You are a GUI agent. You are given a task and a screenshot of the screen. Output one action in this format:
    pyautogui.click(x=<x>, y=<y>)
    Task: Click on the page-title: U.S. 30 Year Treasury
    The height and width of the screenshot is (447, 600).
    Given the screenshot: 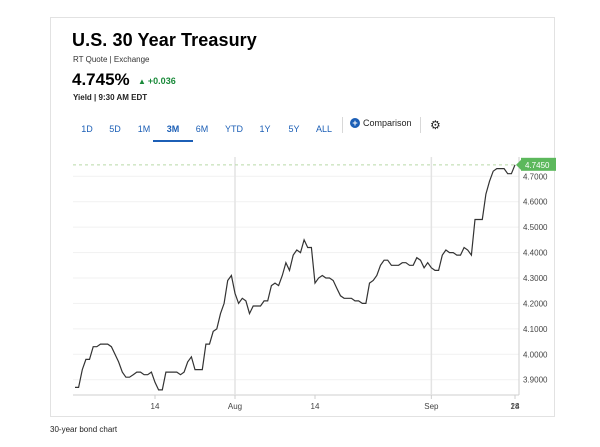 What is the action you would take?
    pyautogui.click(x=164, y=40)
    